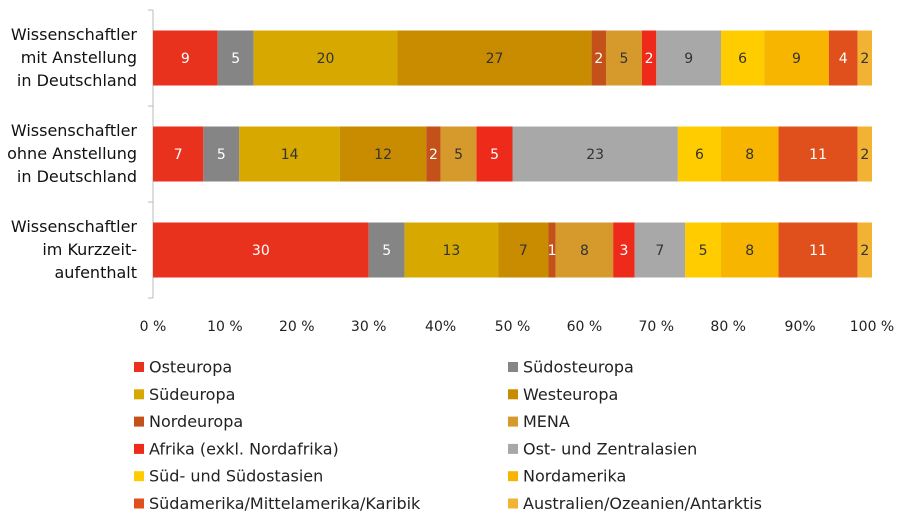  I want to click on x-tick-label: 60 %, so click(585, 327).